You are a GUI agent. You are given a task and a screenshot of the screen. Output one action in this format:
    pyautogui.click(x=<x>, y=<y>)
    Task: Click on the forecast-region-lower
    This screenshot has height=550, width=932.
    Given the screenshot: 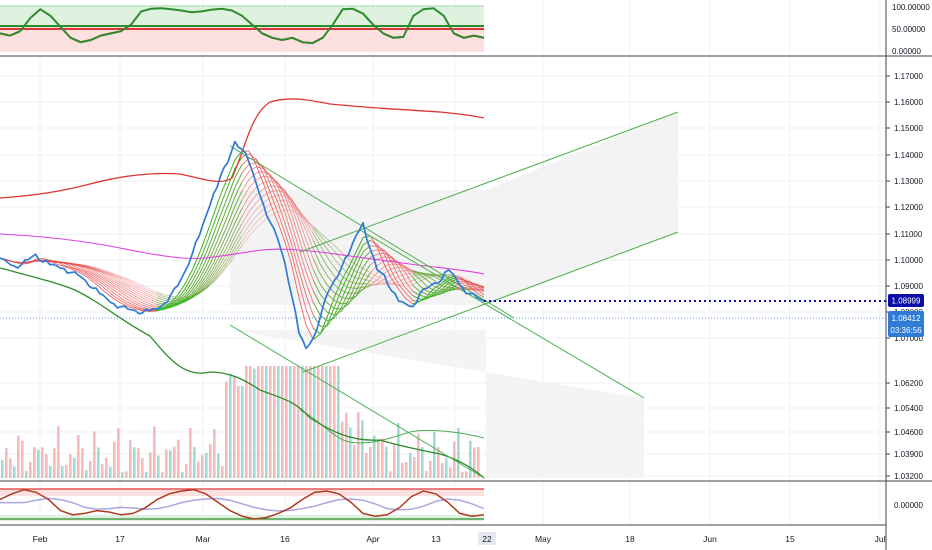 What is the action you would take?
    pyautogui.click(x=437, y=404)
    